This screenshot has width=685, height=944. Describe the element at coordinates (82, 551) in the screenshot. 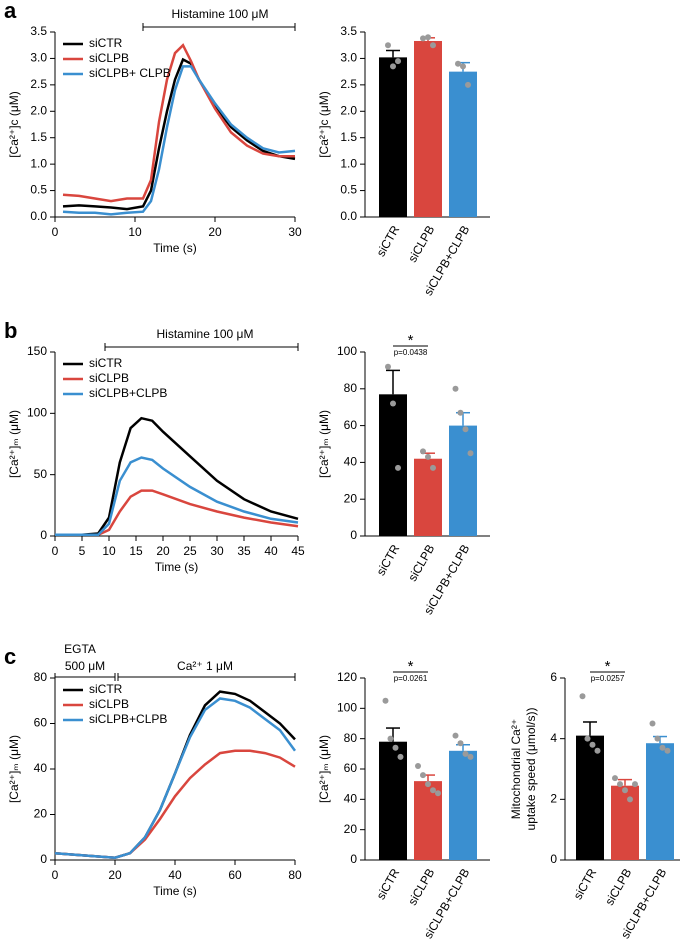

I see `x-tick-label: 5` at that location.